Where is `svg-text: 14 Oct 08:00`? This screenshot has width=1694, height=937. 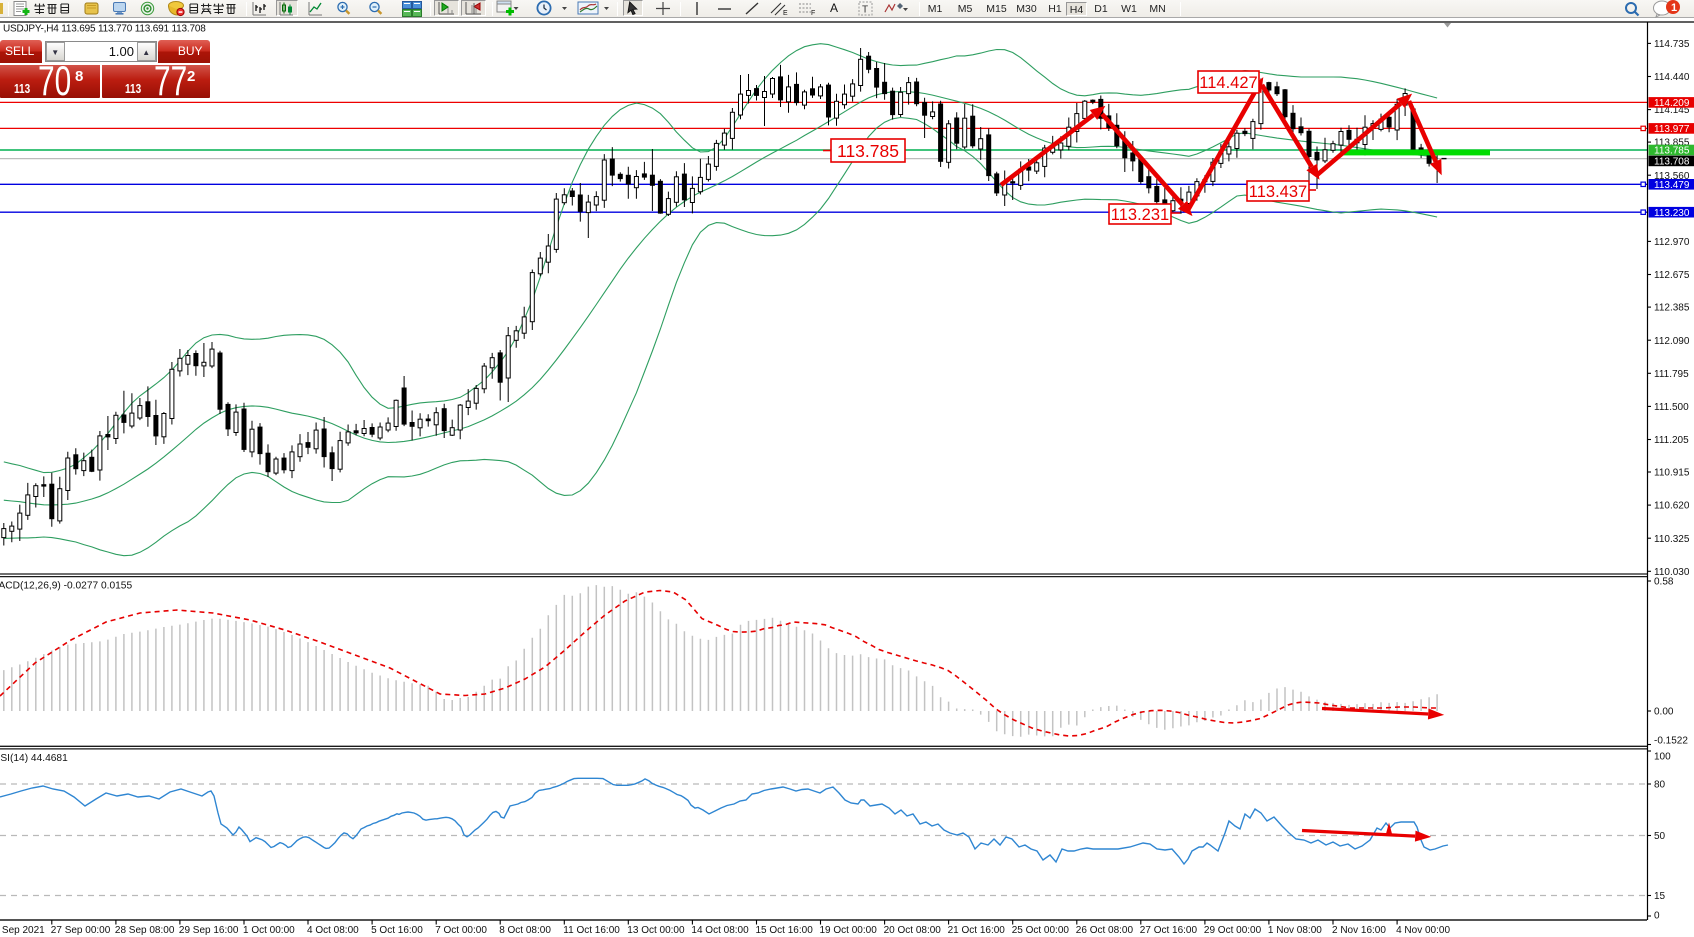
svg-text: 14 Oct 08:00 is located at coordinates (720, 930).